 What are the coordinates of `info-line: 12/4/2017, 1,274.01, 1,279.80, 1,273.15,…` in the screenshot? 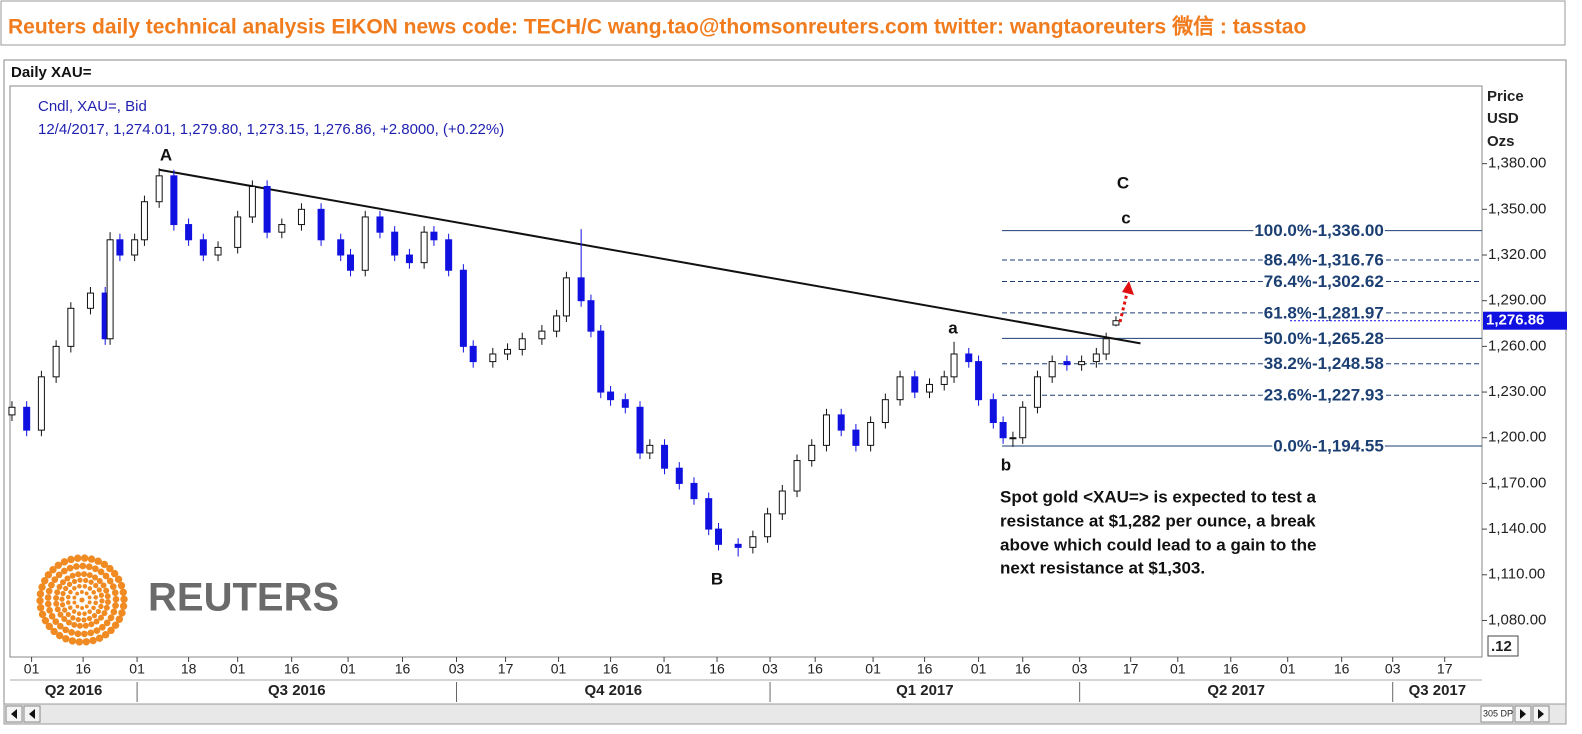 It's located at (271, 129).